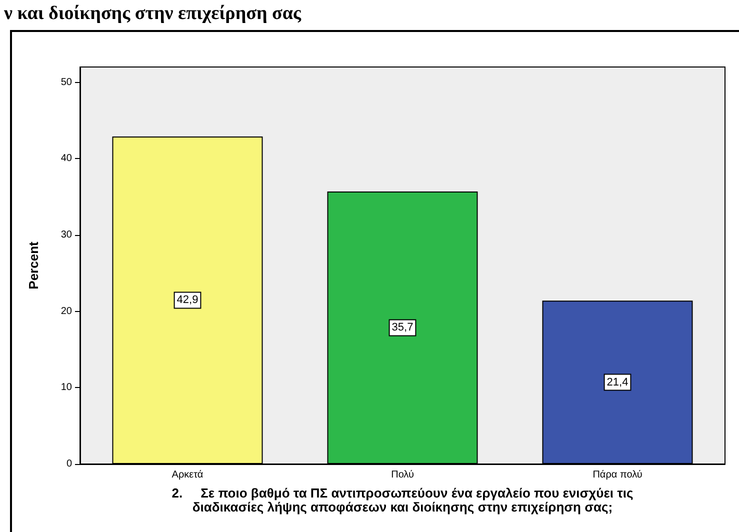 This screenshot has height=532, width=739. What do you see at coordinates (402, 475) in the screenshot?
I see `x-tick-label: Πολύ` at bounding box center [402, 475].